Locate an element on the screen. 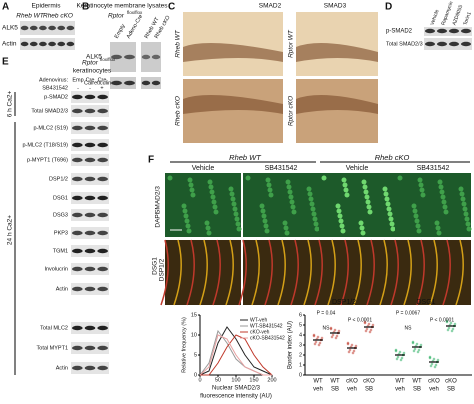 The height and width of the screenshot is (404, 474). x-tick-label: WT is located at coordinates (318, 382).